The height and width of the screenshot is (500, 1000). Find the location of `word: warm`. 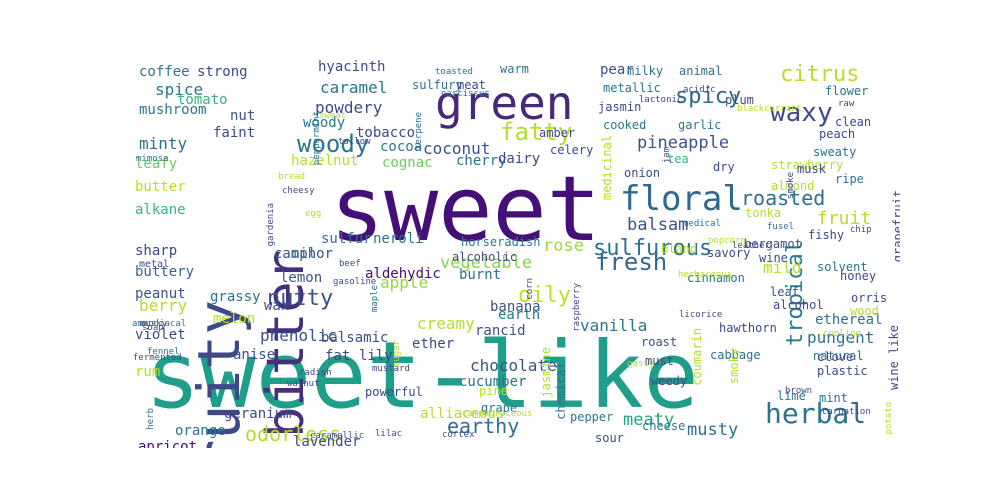

word: warm is located at coordinates (514, 69).